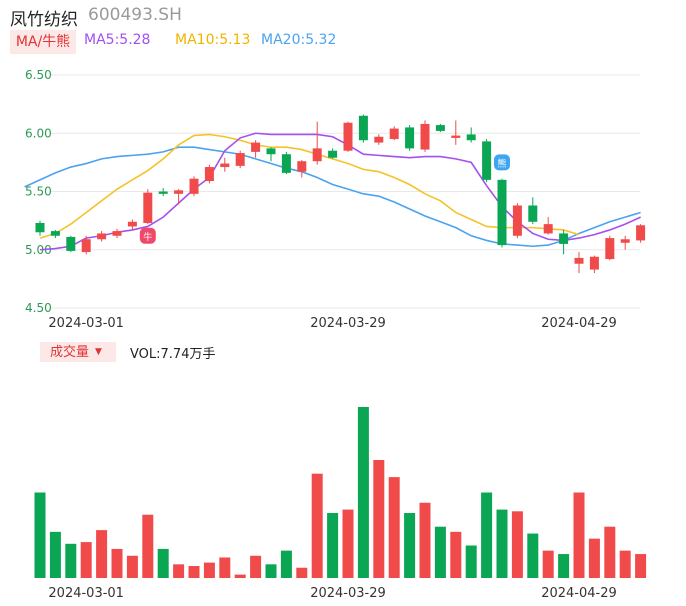 The height and width of the screenshot is (606, 686). I want to click on bear-signal-icon, so click(502, 162).